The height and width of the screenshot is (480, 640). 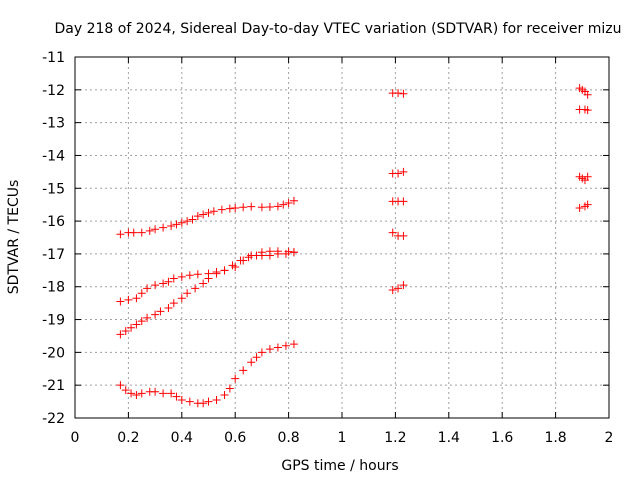 I want to click on y-tick-label: -21, so click(x=53, y=386).